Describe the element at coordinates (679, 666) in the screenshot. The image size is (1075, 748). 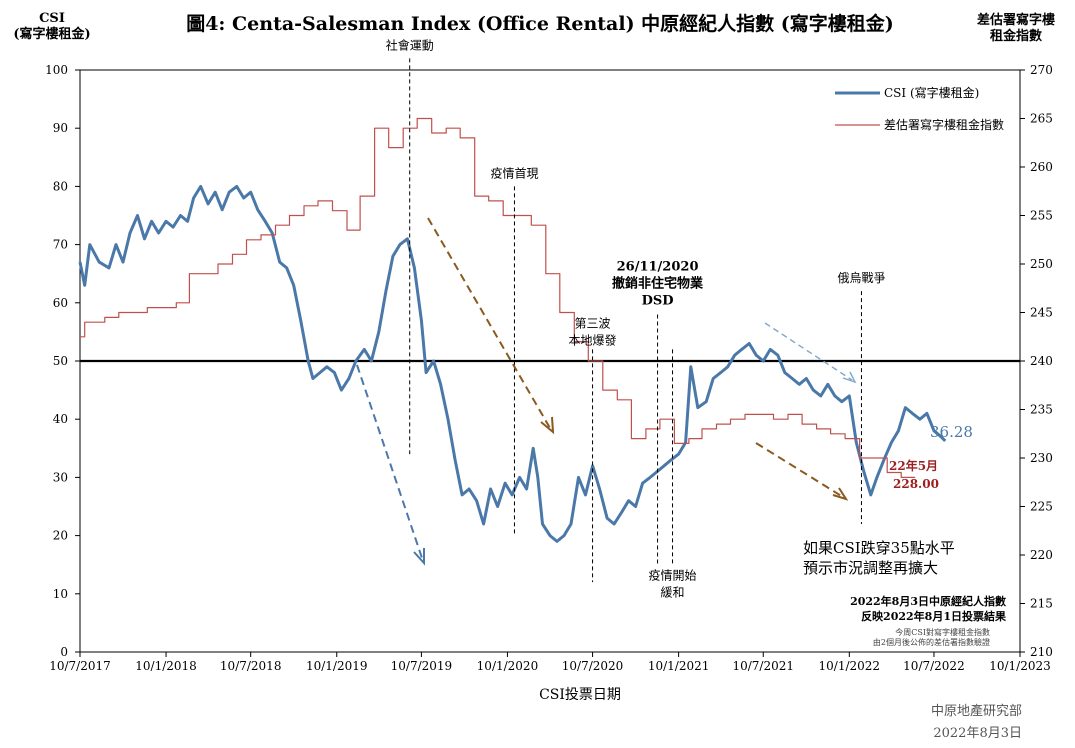
I see `x-tick-label: 10/1/2021` at that location.